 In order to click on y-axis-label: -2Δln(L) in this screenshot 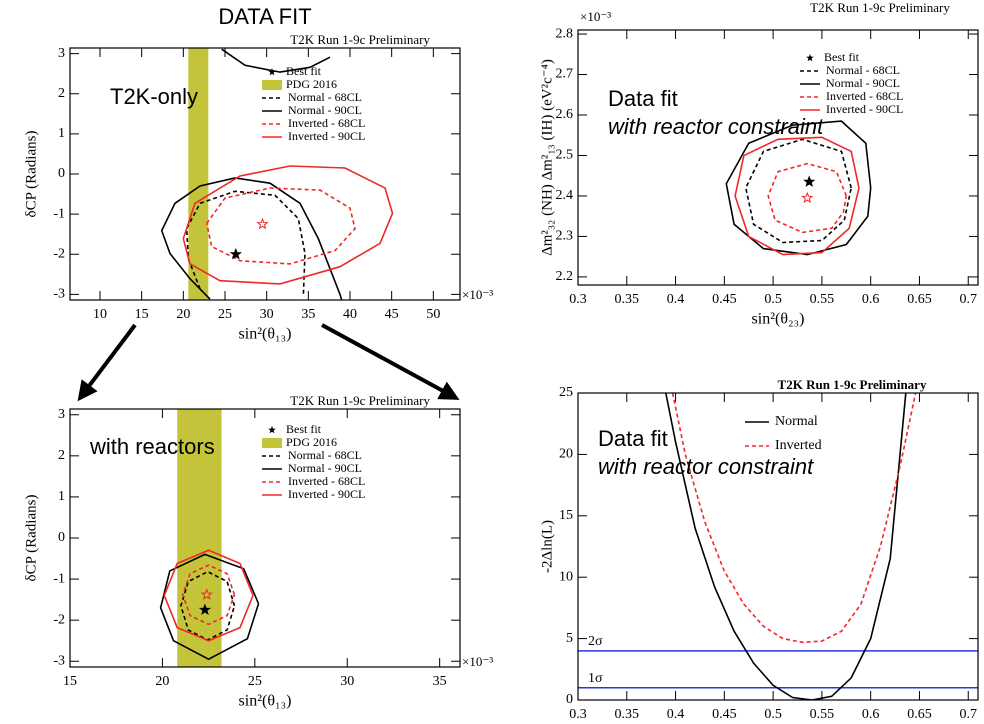, I will do `click(547, 546)`.